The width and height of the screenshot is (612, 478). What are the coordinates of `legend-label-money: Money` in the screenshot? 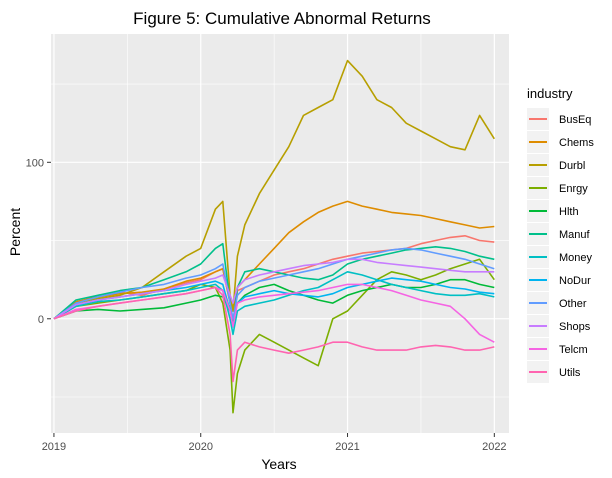 It's located at (576, 258).